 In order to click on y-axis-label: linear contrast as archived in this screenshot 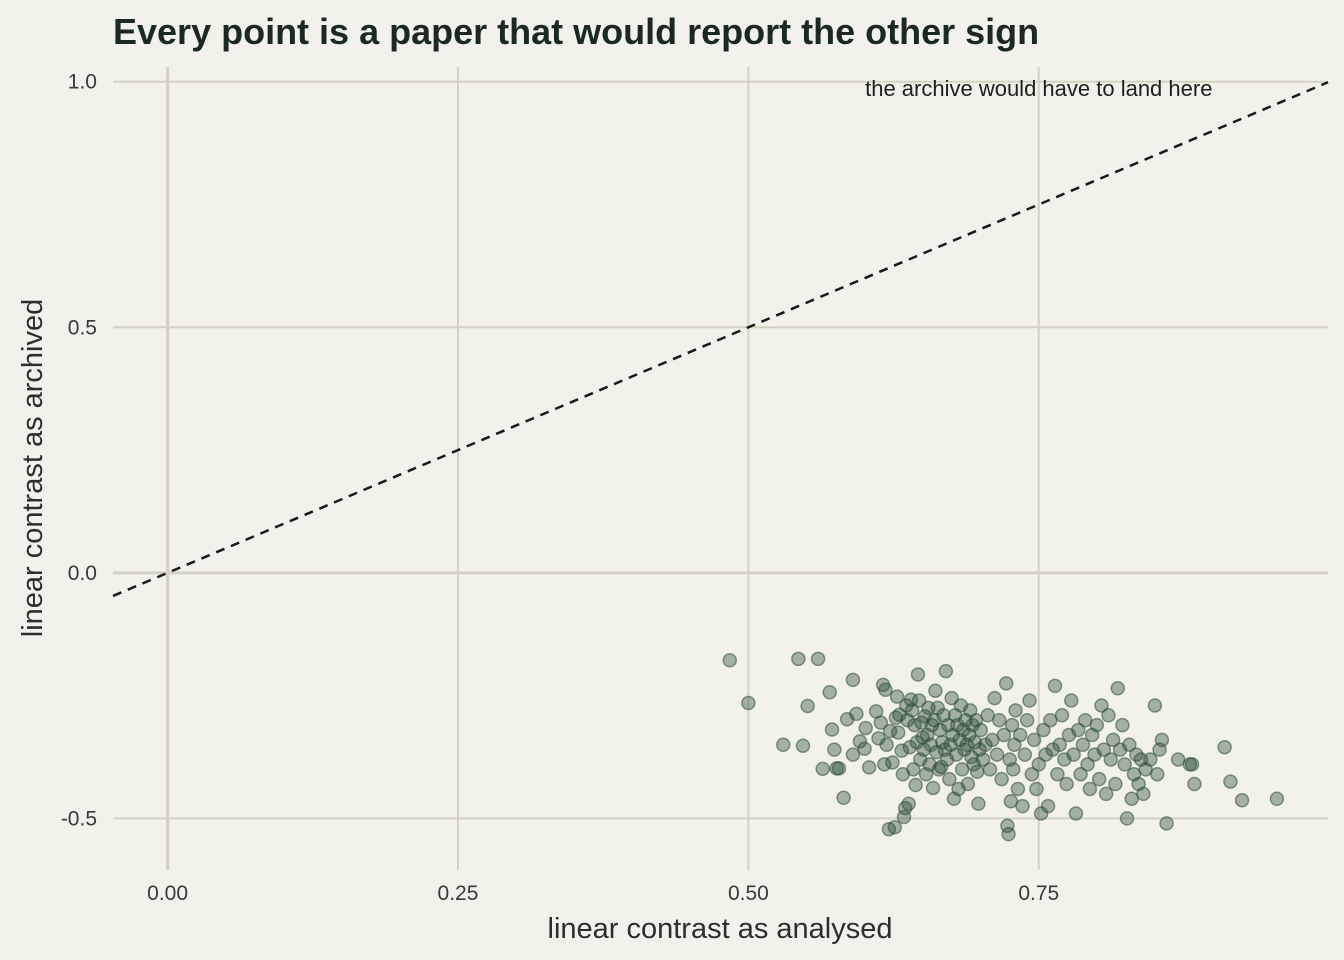, I will do `click(33, 468)`.